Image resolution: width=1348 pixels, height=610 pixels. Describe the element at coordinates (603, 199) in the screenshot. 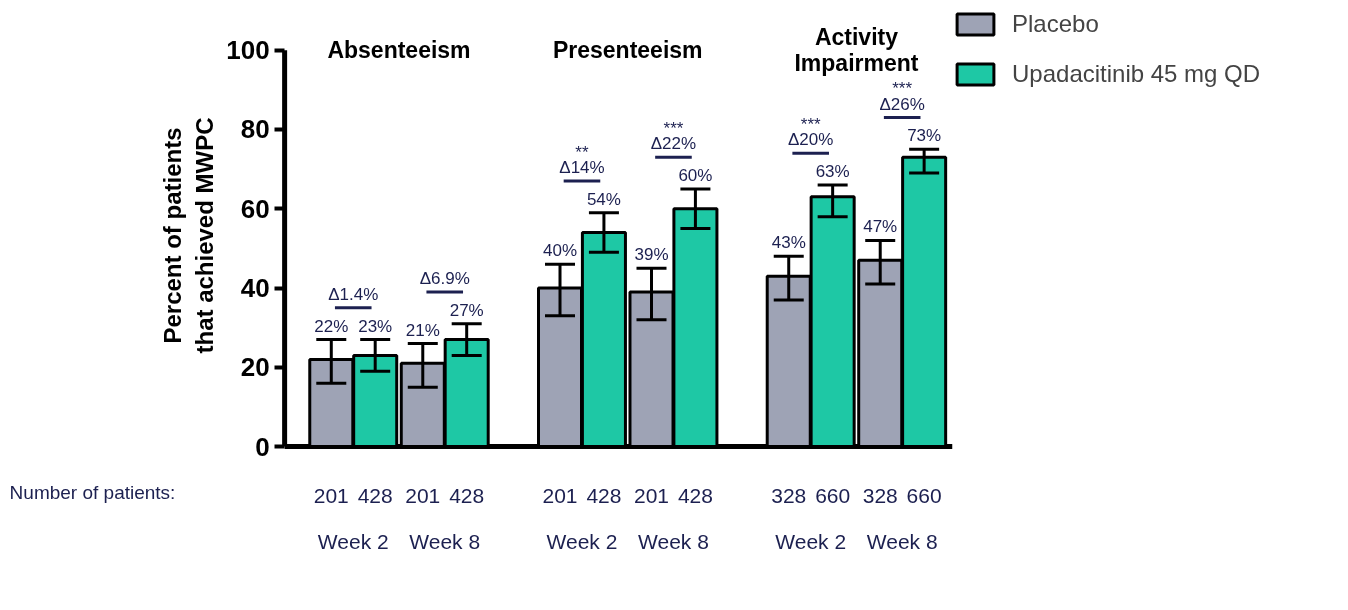

I see `data-label: 54%` at that location.